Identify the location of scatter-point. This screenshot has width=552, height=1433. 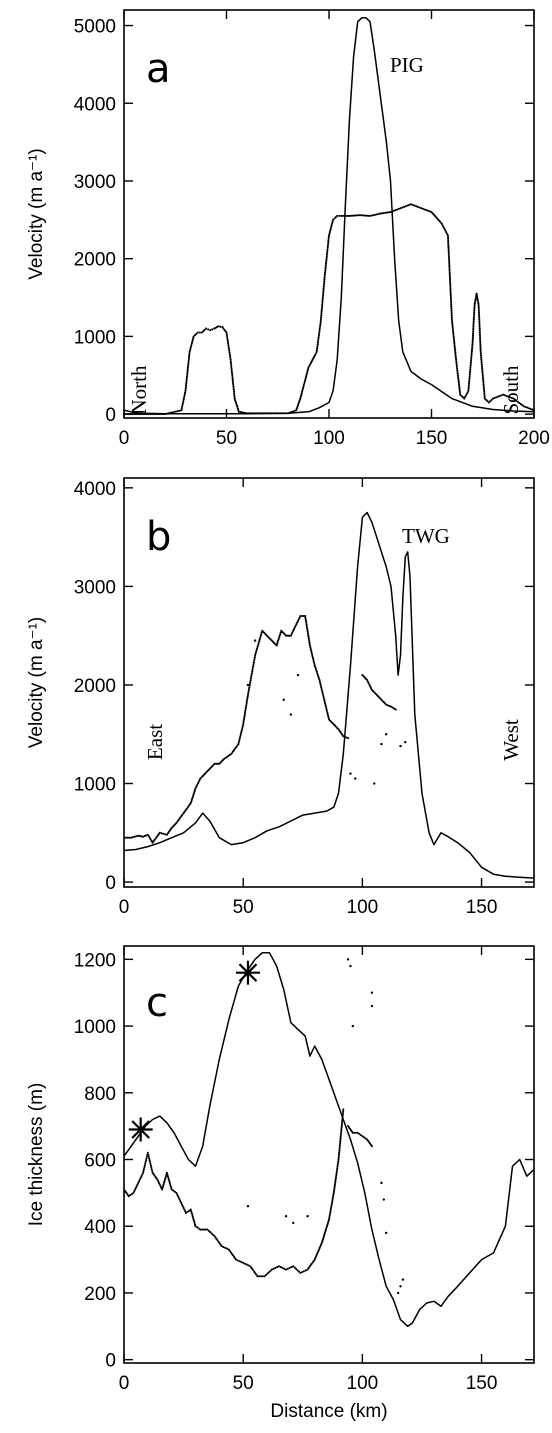
(381, 1183).